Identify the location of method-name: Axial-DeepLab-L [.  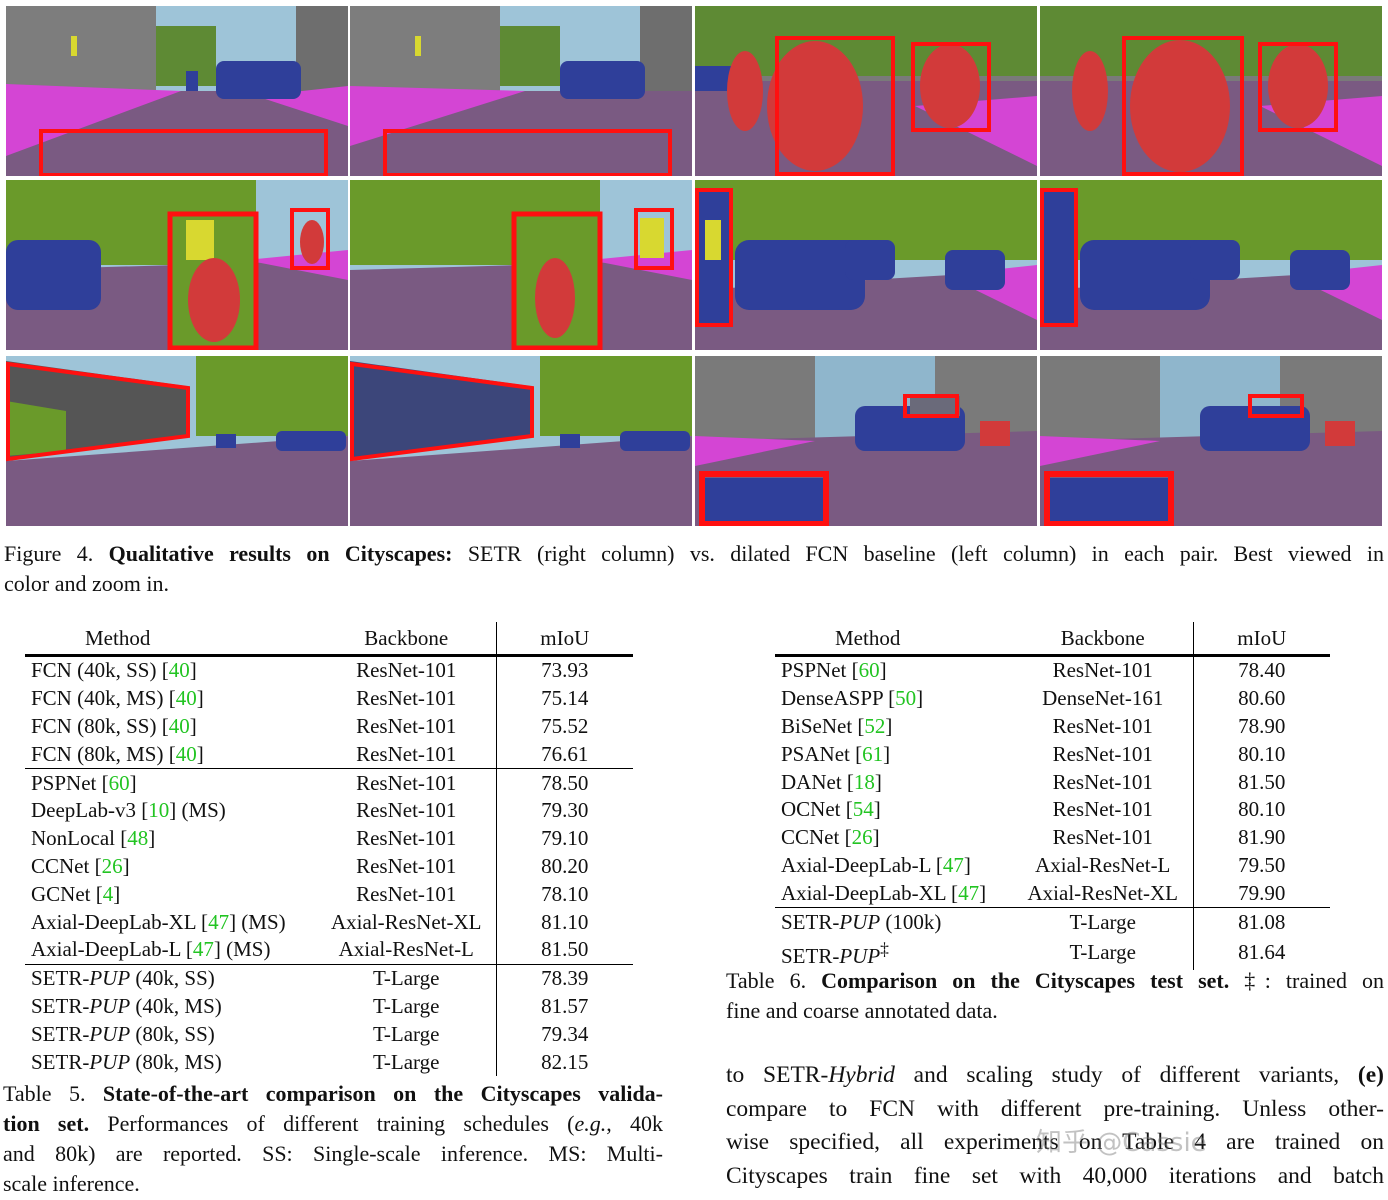
(112, 949).